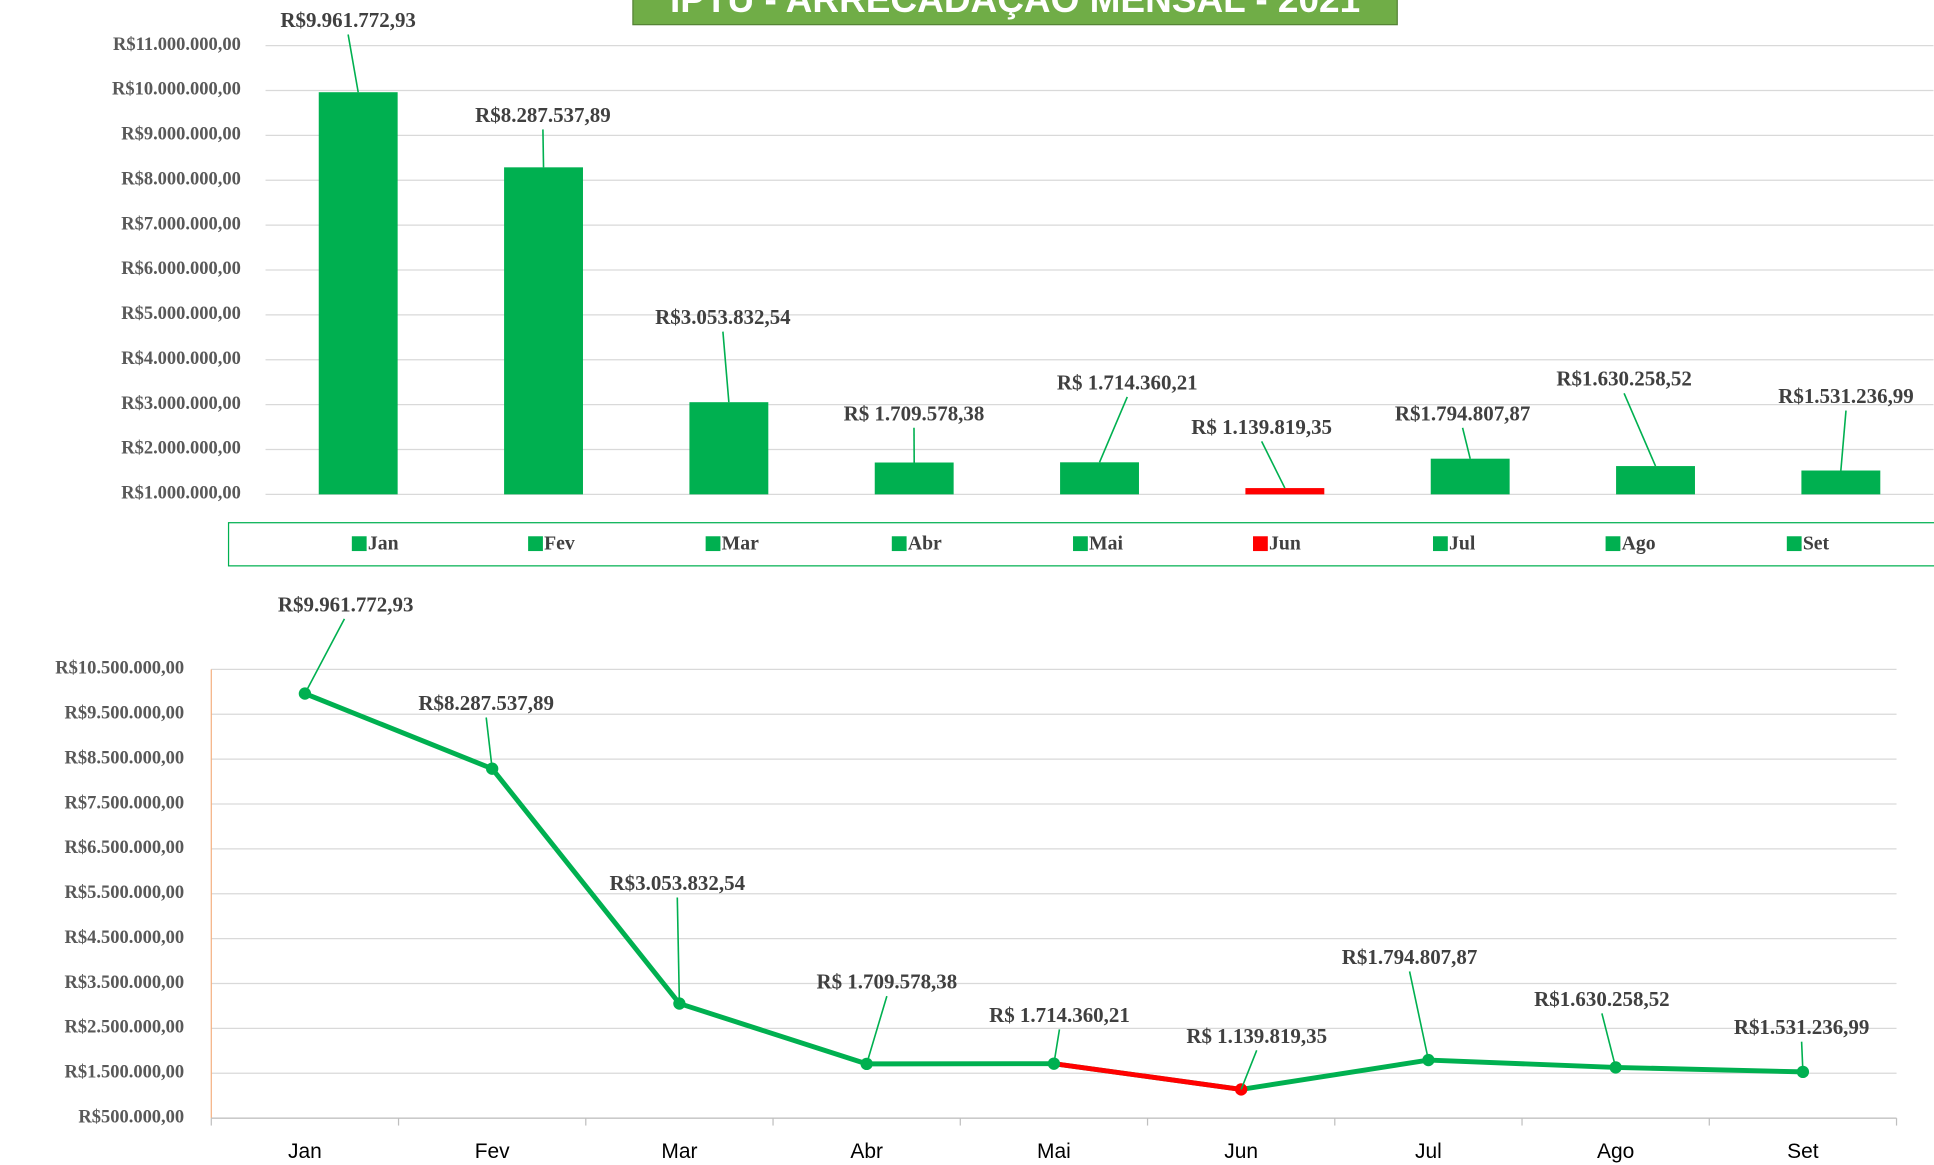 This screenshot has width=1934, height=1165. Describe the element at coordinates (1106, 543) in the screenshot. I see `legend-label: Mai` at that location.